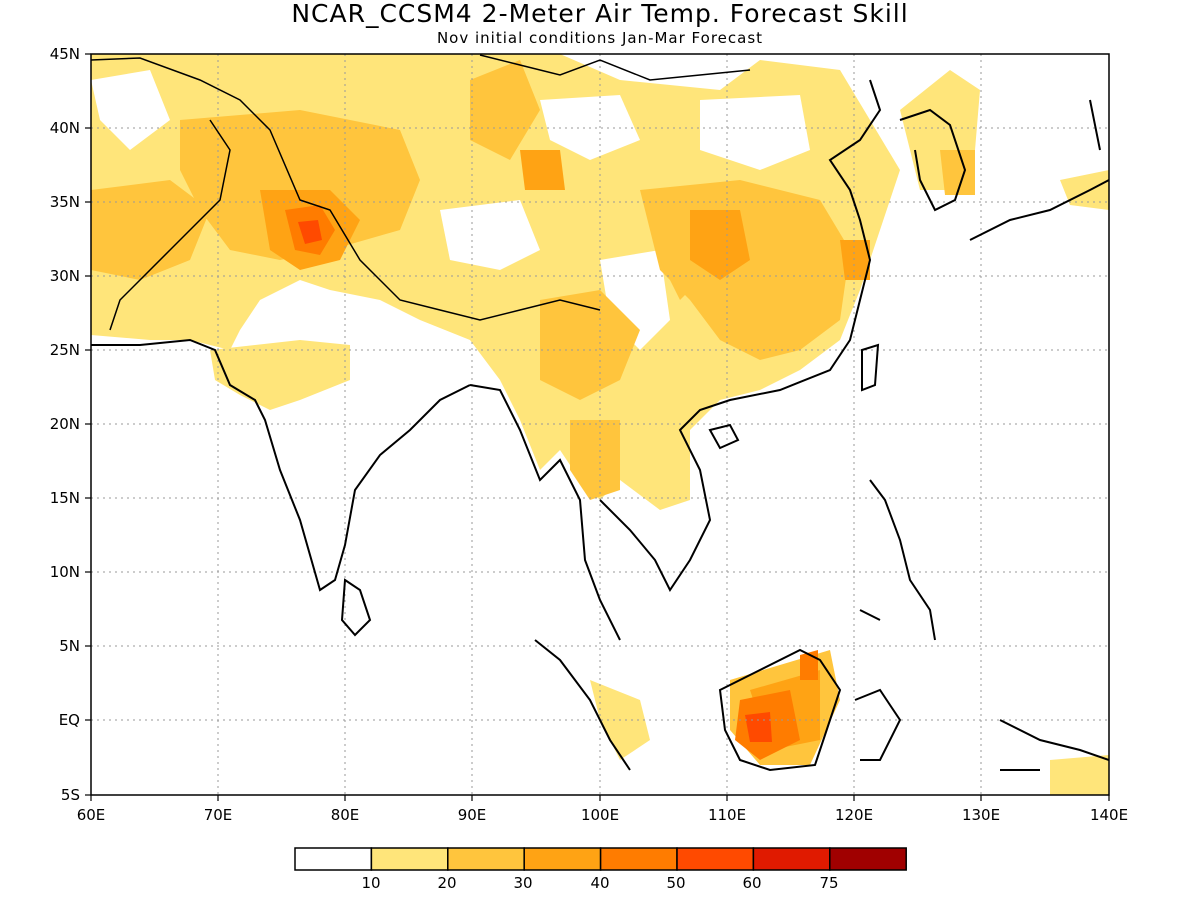 The image size is (1200, 900). Describe the element at coordinates (675, 883) in the screenshot. I see `colorbar-label: 50` at that location.